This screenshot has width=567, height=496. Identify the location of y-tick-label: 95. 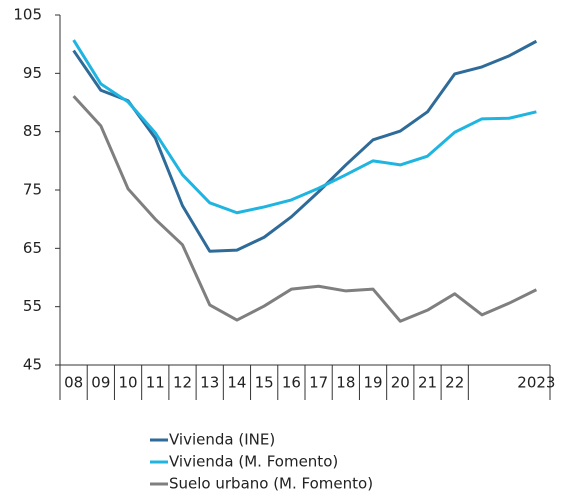
(32, 73).